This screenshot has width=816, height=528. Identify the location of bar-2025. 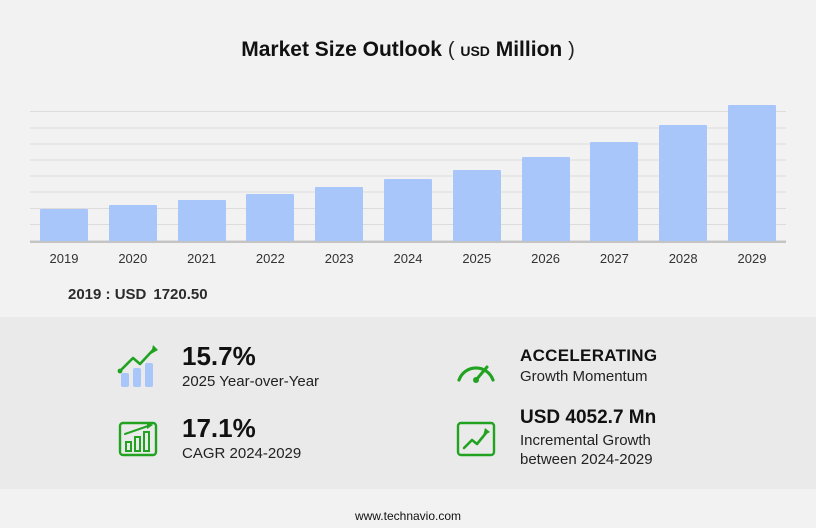
(476, 205).